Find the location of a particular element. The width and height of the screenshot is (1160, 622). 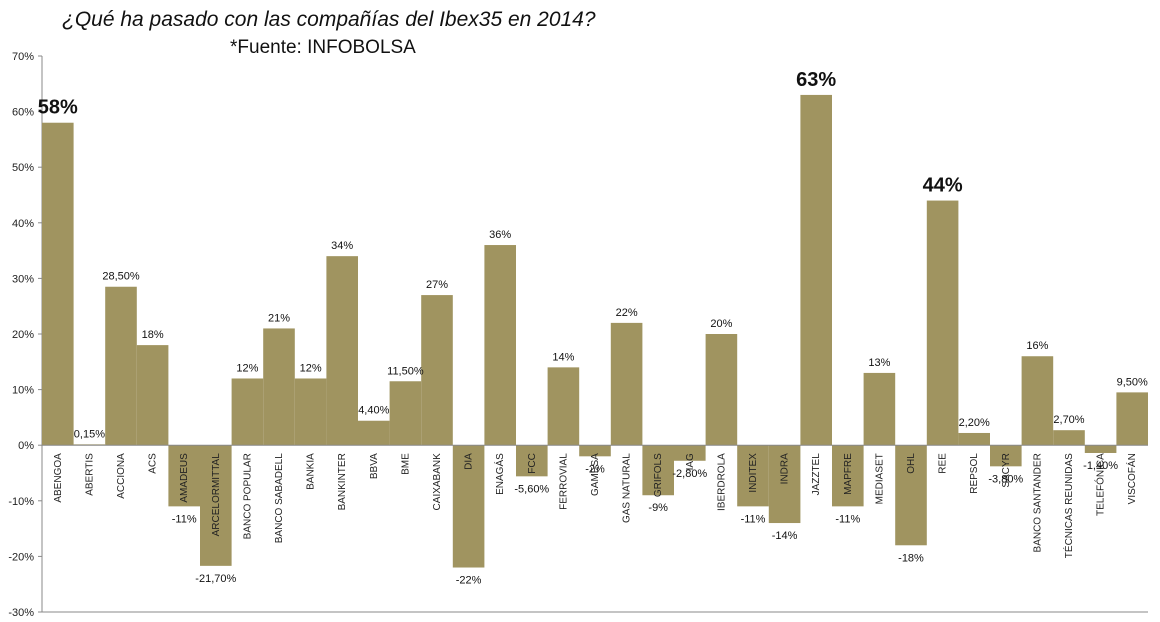

data-label: 63% is located at coordinates (816, 80).